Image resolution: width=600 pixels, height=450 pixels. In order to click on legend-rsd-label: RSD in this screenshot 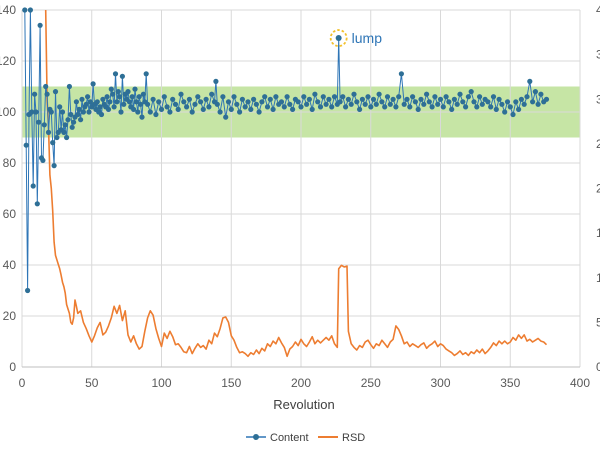, I will do `click(353, 438)`.